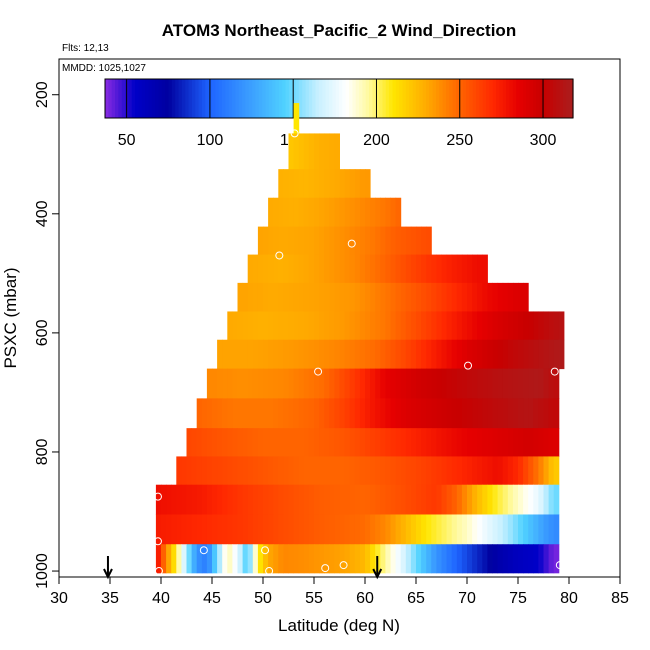 This screenshot has width=650, height=650. I want to click on y-tick-label: 1000, so click(42, 571).